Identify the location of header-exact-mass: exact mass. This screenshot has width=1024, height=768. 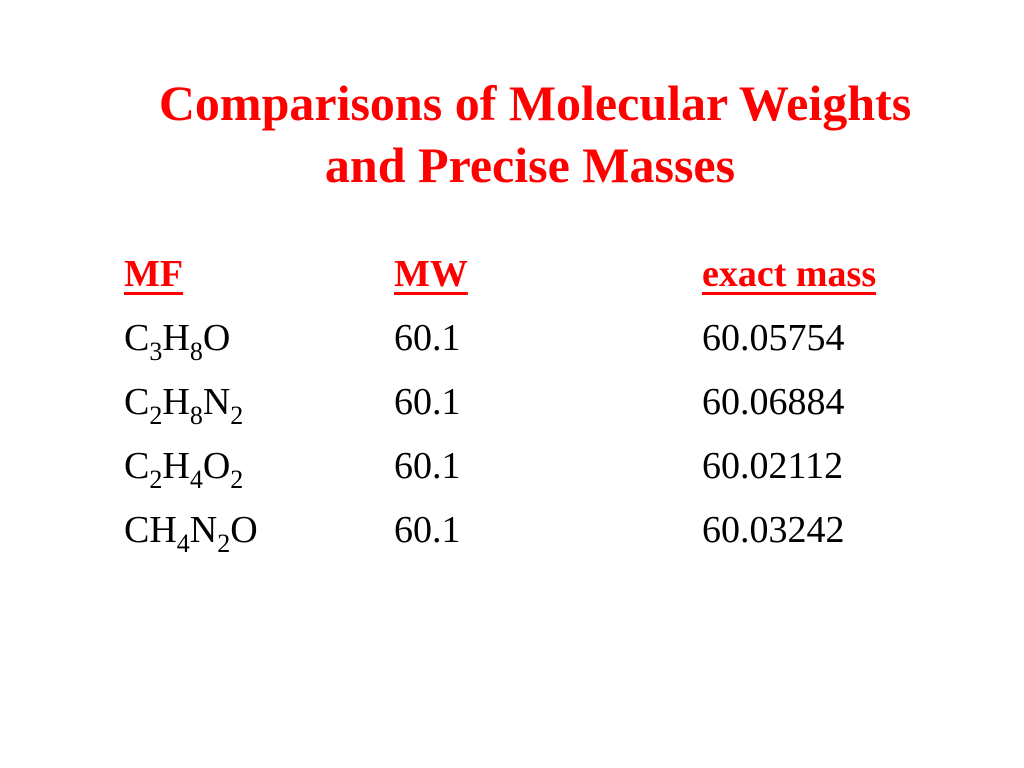
(789, 274).